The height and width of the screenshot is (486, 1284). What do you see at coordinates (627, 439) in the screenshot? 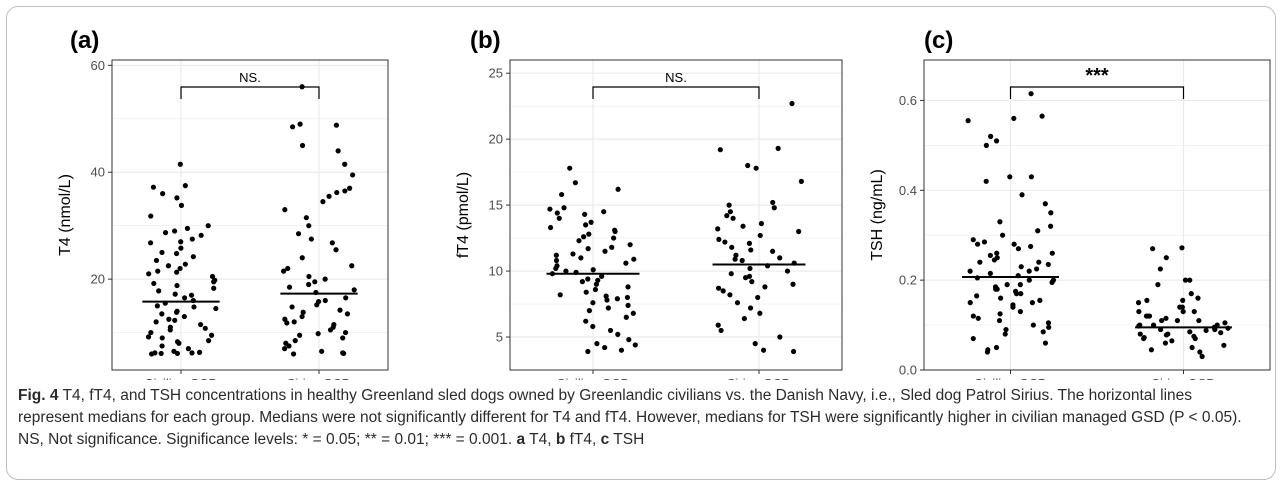
I see `caption-part-c-text: TSH` at bounding box center [627, 439].